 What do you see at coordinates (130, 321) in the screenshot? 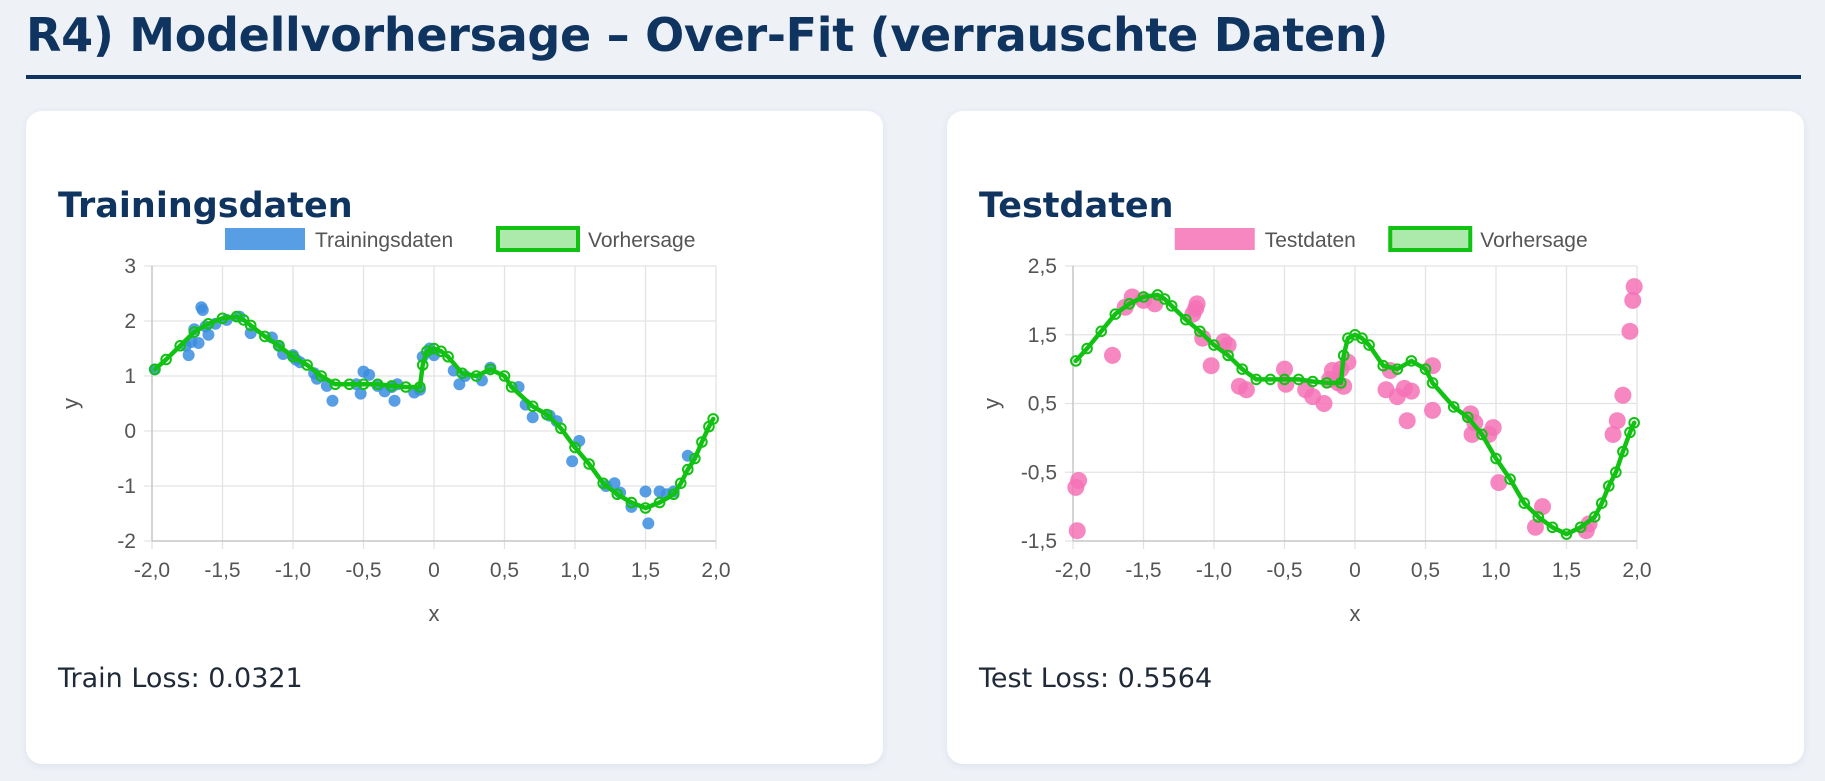
I see `y-tick-label: 2` at bounding box center [130, 321].